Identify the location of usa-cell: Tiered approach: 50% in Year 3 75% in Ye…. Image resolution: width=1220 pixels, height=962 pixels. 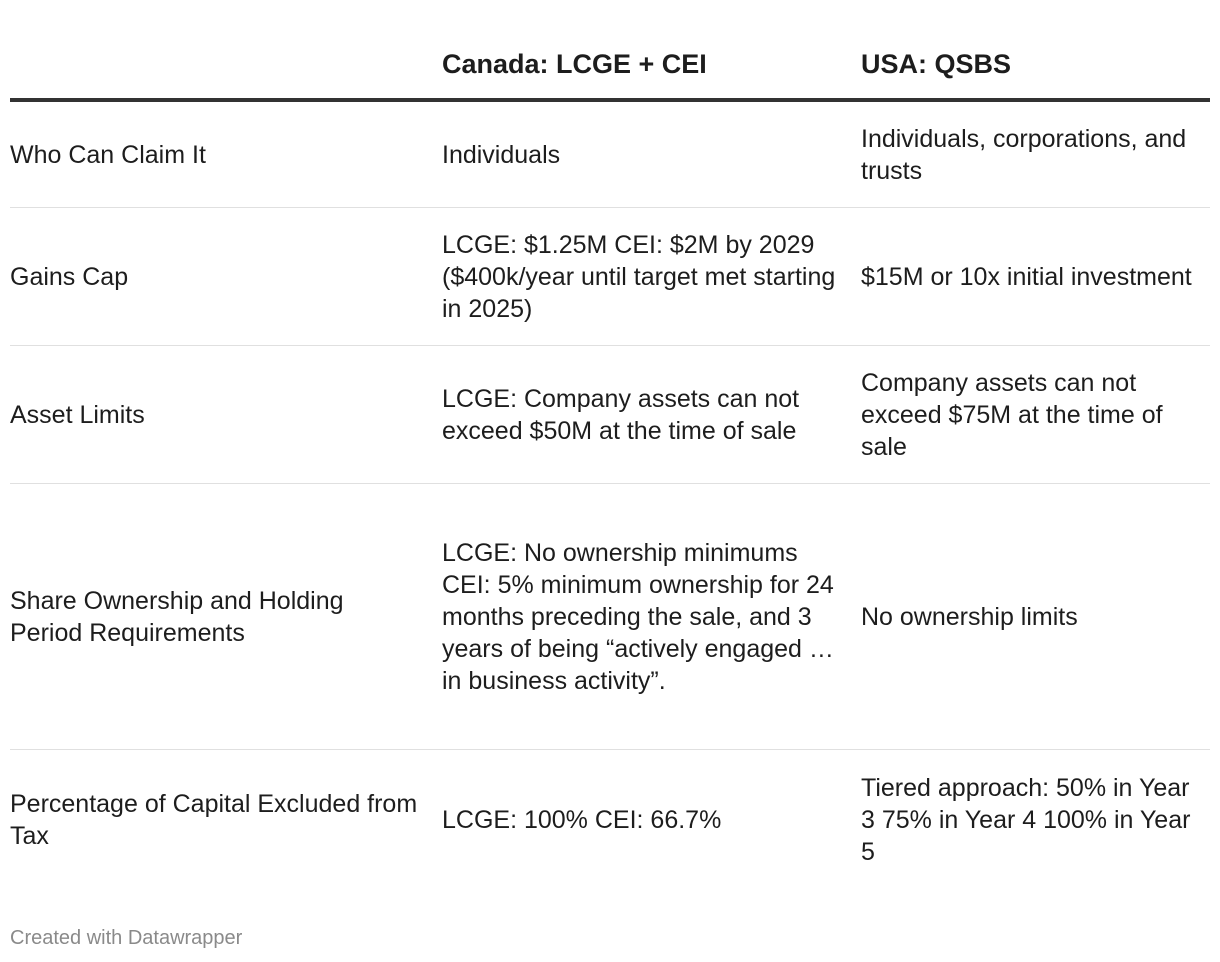
(1026, 820).